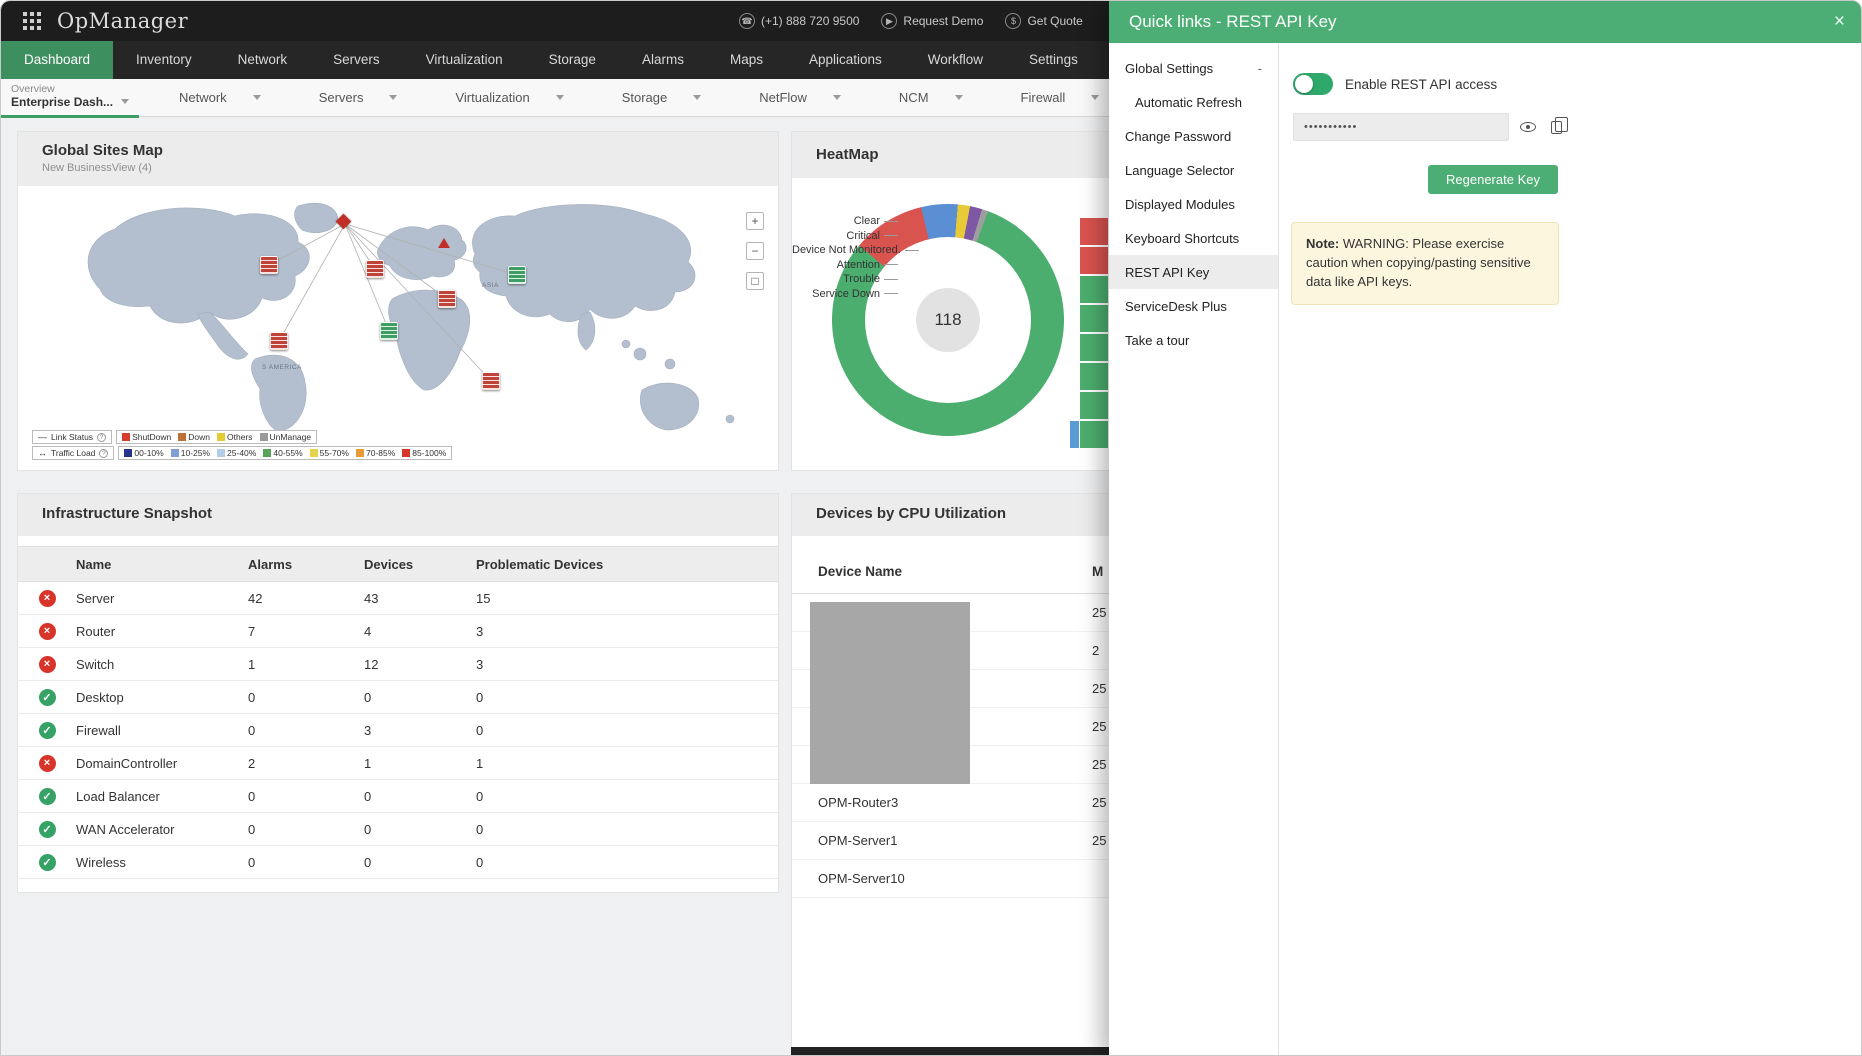 This screenshot has height=1056, width=1862. Describe the element at coordinates (1001, 841) in the screenshot. I see `table-row: OPM-Server1 25` at that location.